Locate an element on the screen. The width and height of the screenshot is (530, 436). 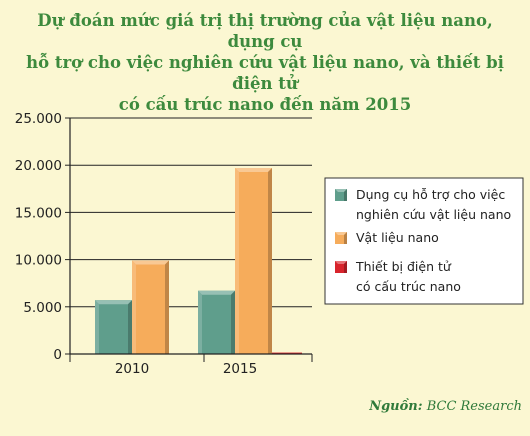
source-name: BCC Research is located at coordinates (474, 406).